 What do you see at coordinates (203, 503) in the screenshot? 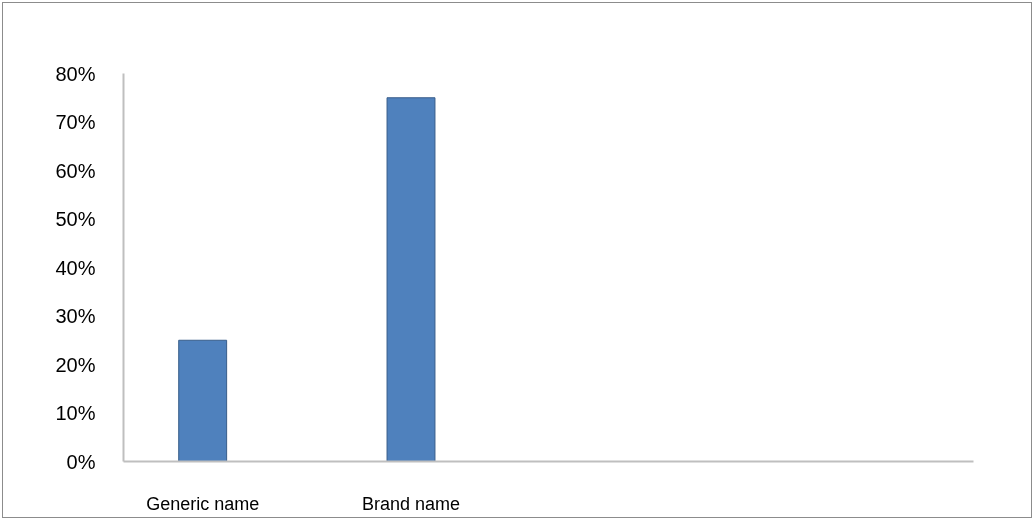
I see `x-tick-label: Generic name` at bounding box center [203, 503].